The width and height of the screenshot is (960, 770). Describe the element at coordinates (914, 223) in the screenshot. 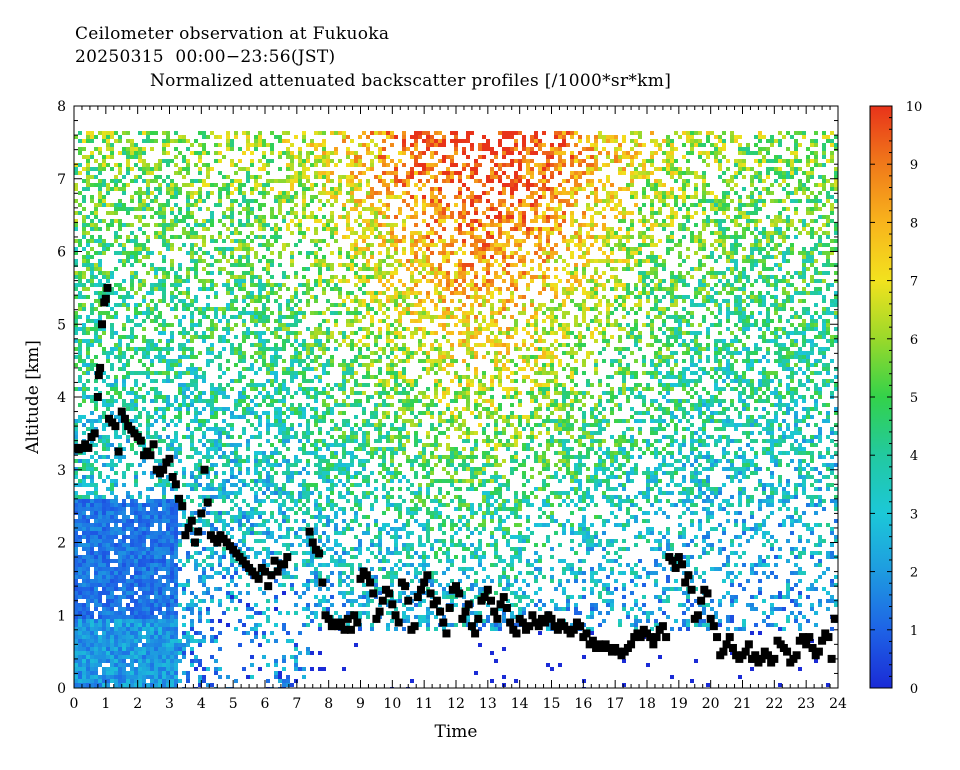

I see `colorbar-tick-label: 8` at that location.